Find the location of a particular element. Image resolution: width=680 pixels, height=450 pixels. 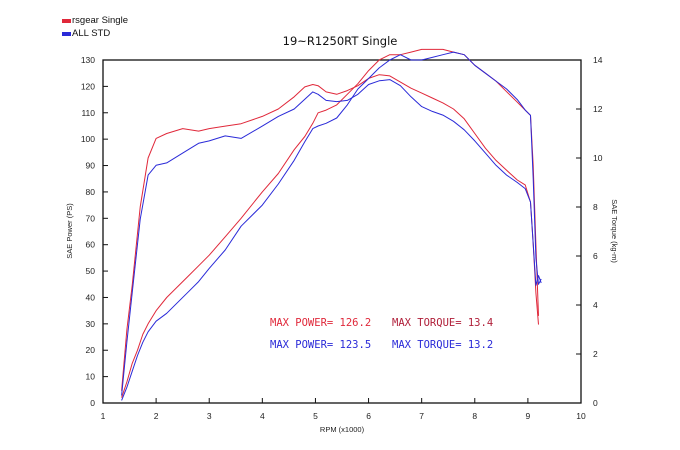

y-tick-label: 50 is located at coordinates (91, 271).